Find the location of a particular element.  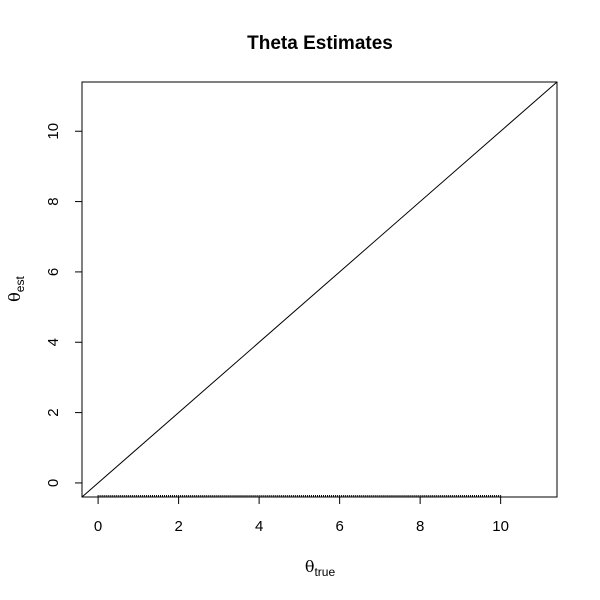

y-axis-label-subscript: est is located at coordinates (20, 284).